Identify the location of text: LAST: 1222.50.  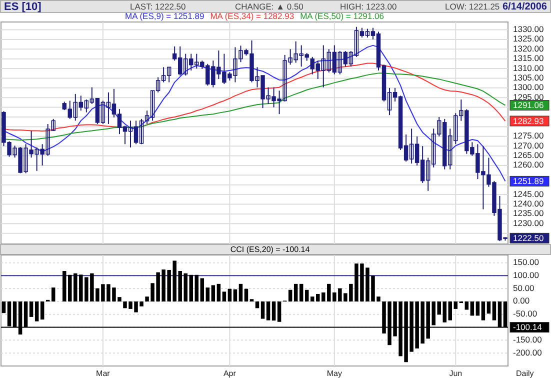
(158, 6).